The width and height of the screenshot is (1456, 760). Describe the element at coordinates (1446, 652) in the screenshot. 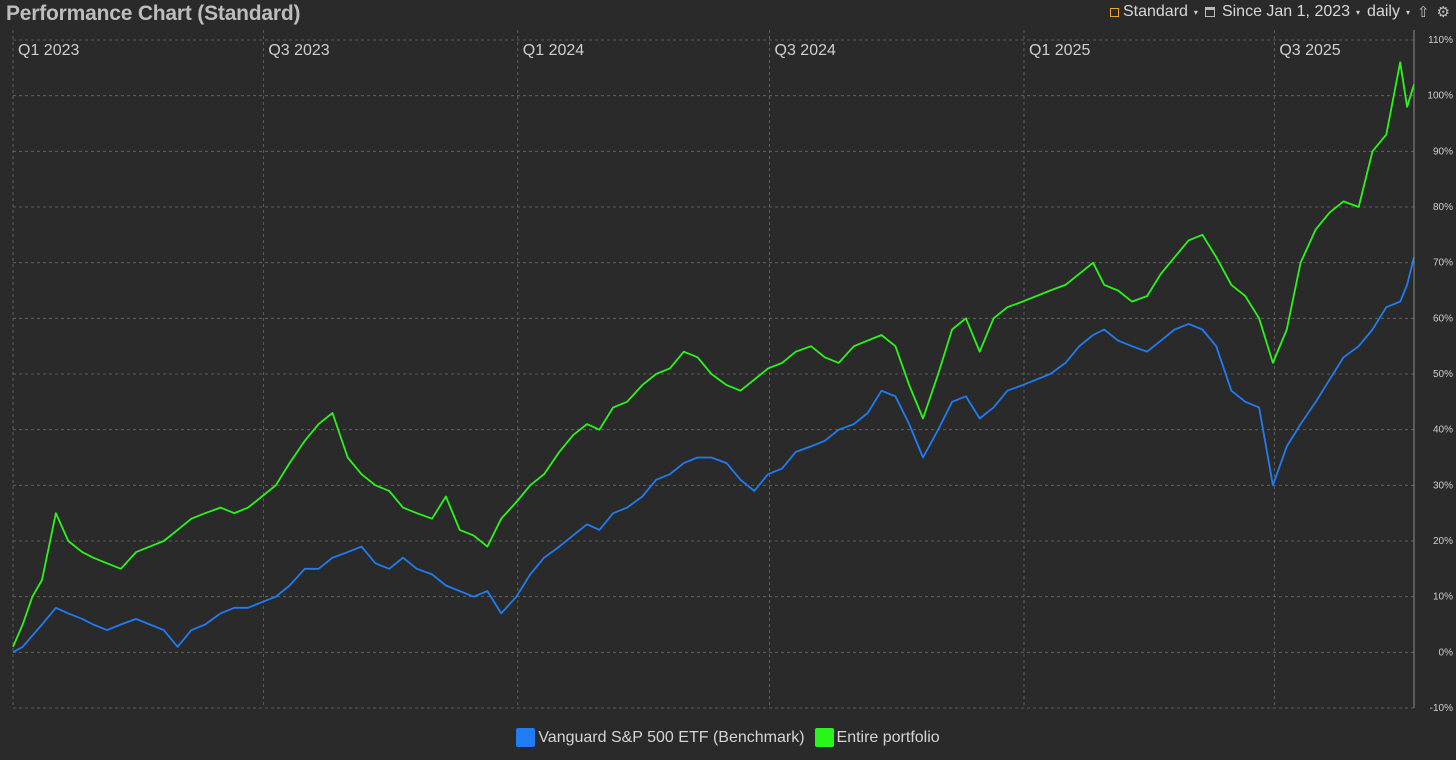

I see `y-tick-label: 0%` at that location.